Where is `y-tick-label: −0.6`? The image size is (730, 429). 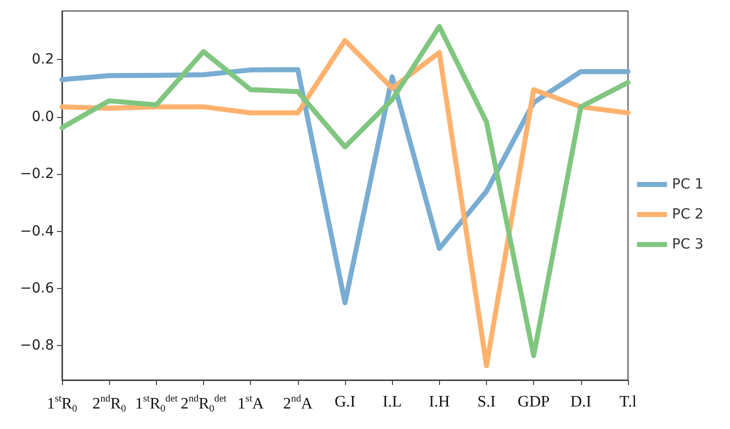 y-tick-label: −0.6 is located at coordinates (37, 288).